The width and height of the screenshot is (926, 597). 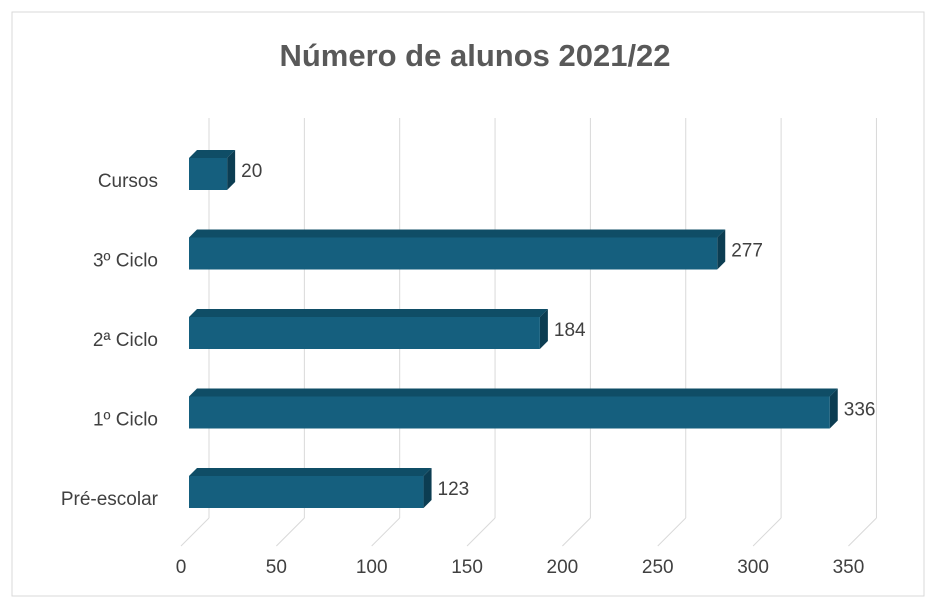 What do you see at coordinates (276, 567) in the screenshot?
I see `x-tick-label: 50` at bounding box center [276, 567].